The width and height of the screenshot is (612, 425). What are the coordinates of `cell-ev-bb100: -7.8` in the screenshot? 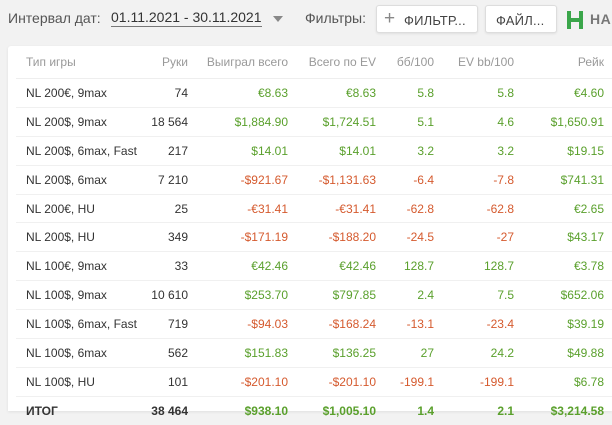 It's located at (482, 180).